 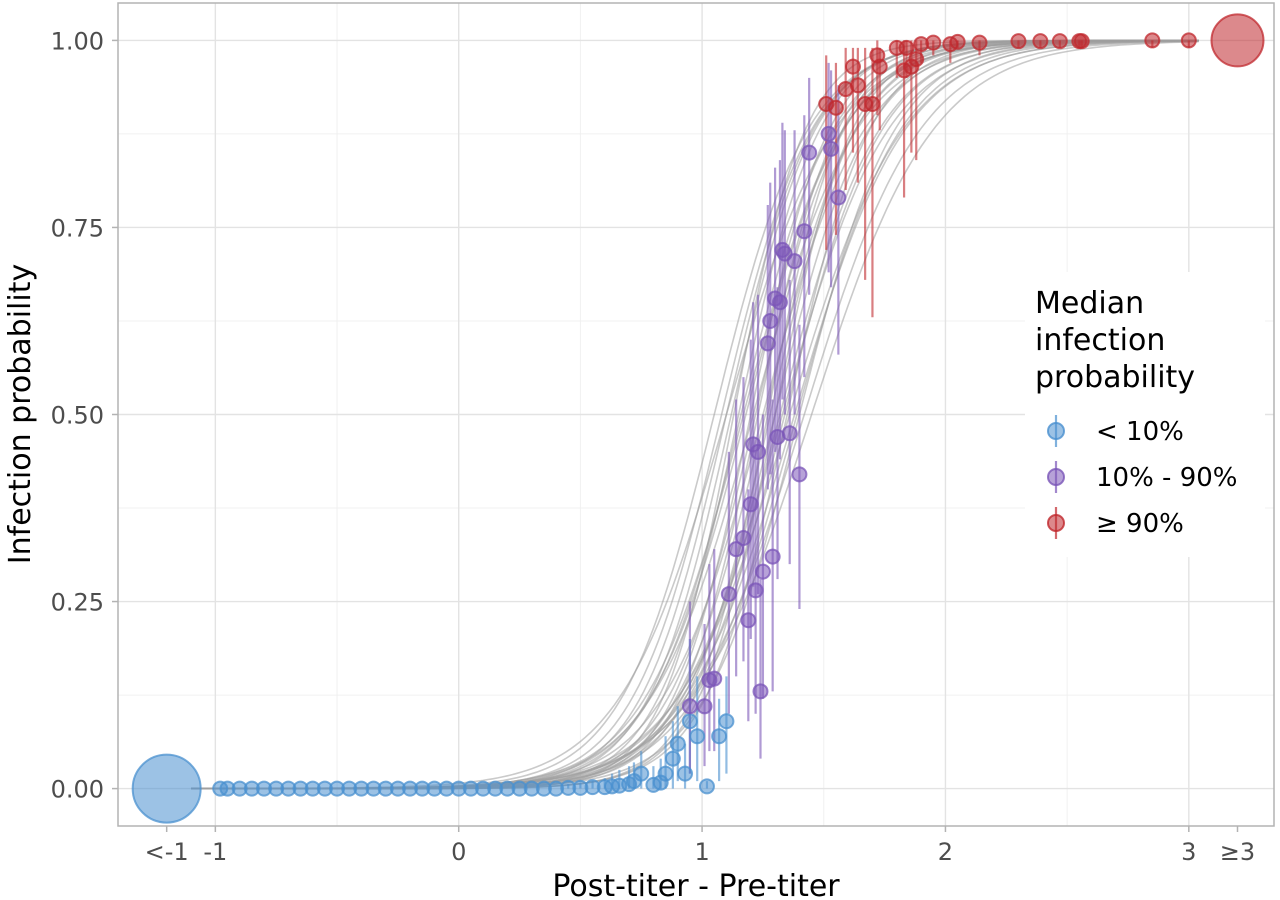 I want to click on legend-entry: ≥ 90%, so click(x=1115, y=523).